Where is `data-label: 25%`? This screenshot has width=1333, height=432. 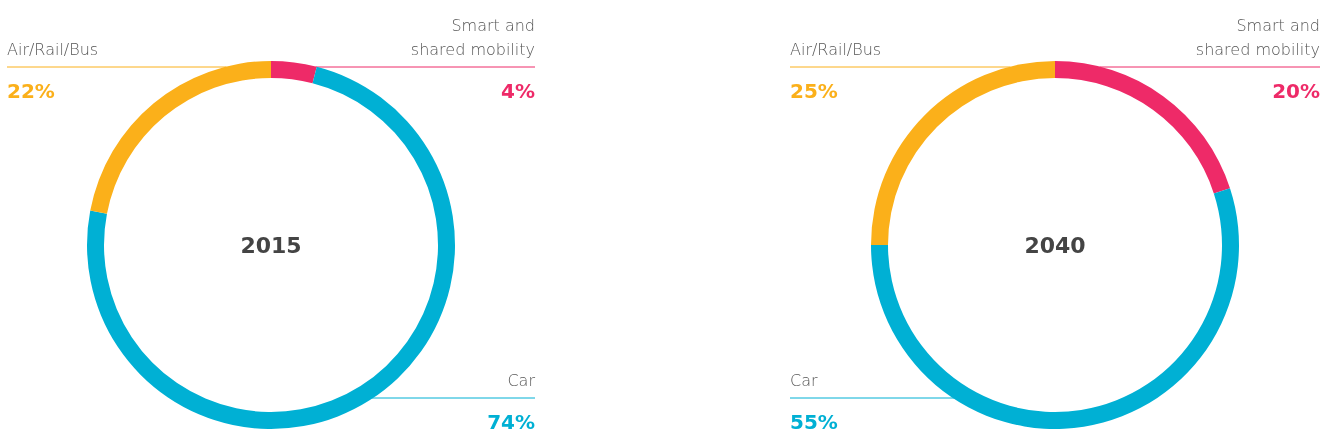
data-label: 25% is located at coordinates (814, 91).